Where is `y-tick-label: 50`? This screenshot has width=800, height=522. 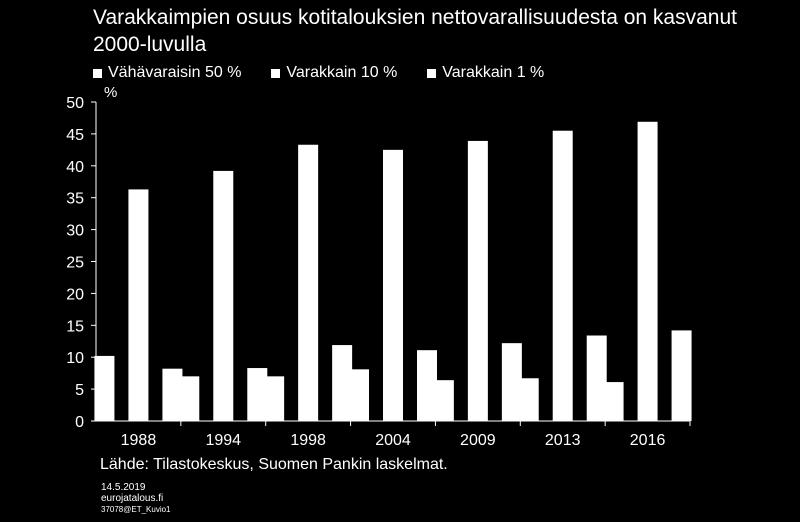 y-tick-label: 50 is located at coordinates (75, 103).